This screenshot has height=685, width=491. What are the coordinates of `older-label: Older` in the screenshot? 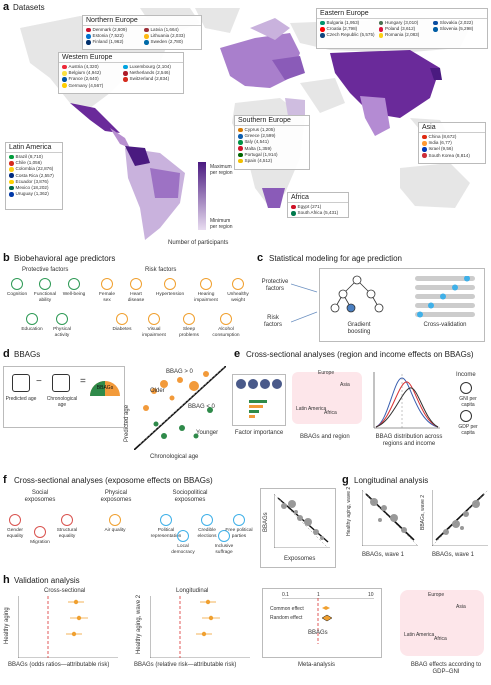 It's located at (157, 391).